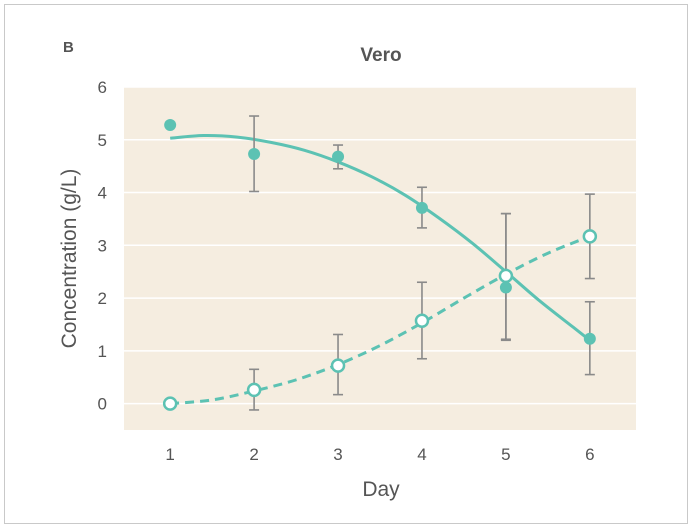 This screenshot has height=529, width=693. I want to click on x-tick-label-2: 2, so click(253, 454).